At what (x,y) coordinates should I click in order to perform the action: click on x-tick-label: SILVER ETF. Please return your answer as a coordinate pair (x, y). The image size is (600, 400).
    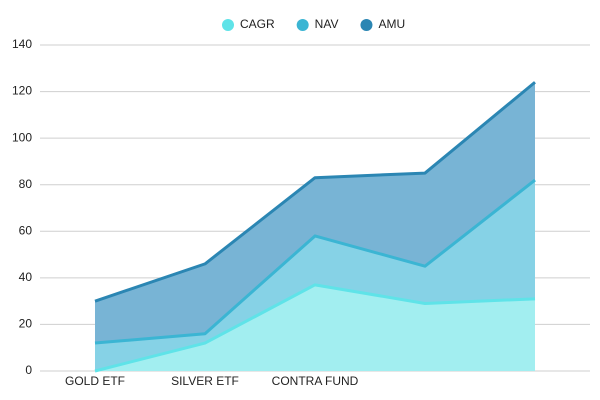
    Looking at the image, I should click on (205, 381).